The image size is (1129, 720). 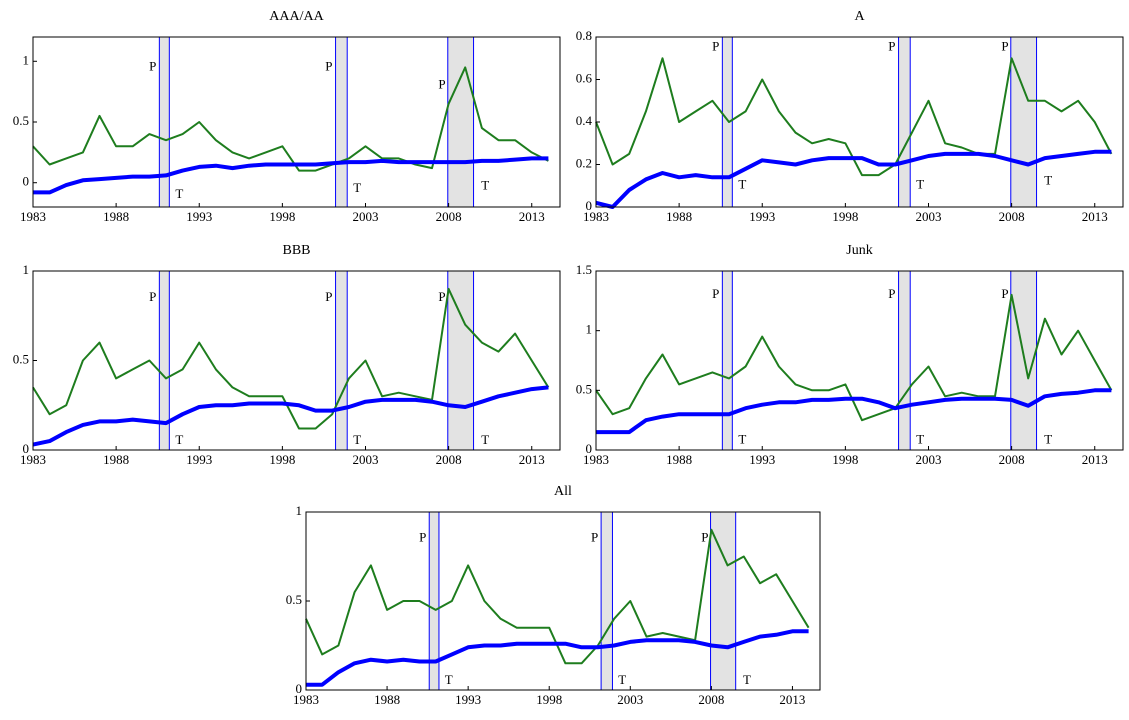 What do you see at coordinates (563, 491) in the screenshot?
I see `panel-title: All` at bounding box center [563, 491].